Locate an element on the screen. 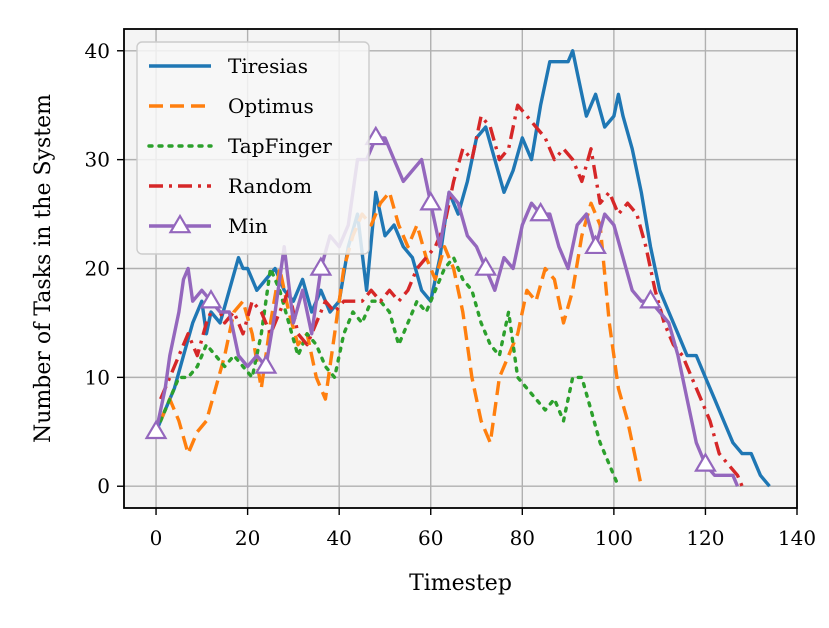 Image resolution: width=829 pixels, height=628 pixels. legend-item-tapfinger: TapFinger is located at coordinates (239, 146).